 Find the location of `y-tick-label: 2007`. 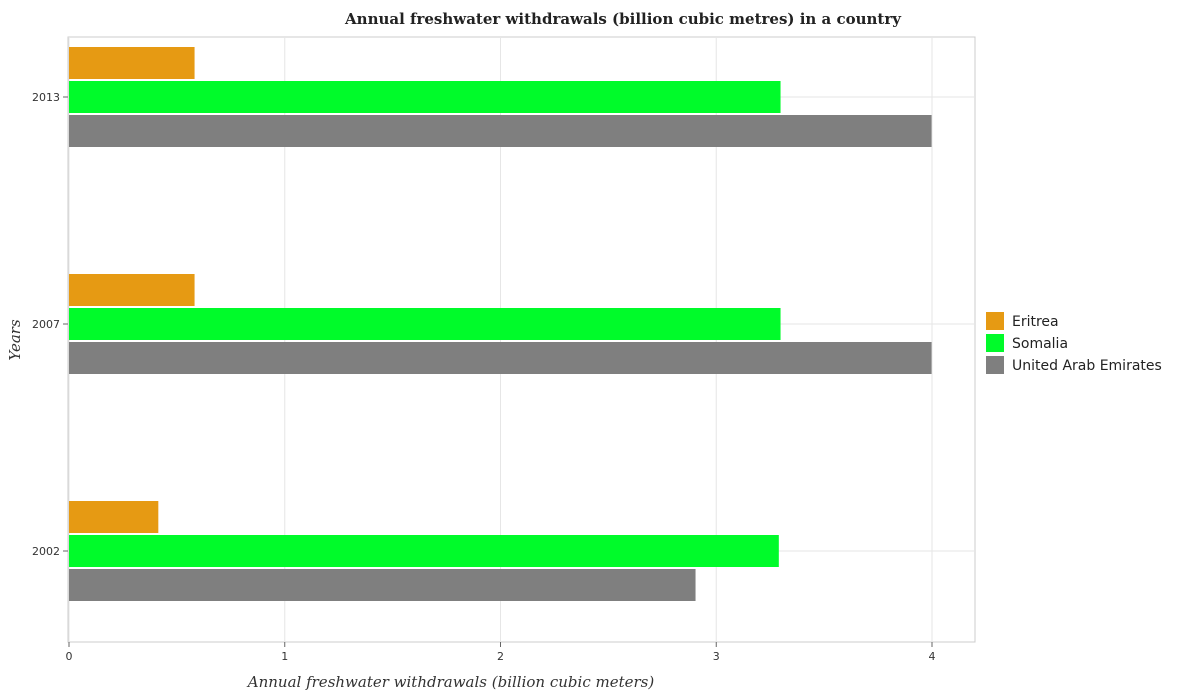

y-tick-label: 2007 is located at coordinates (46, 324).